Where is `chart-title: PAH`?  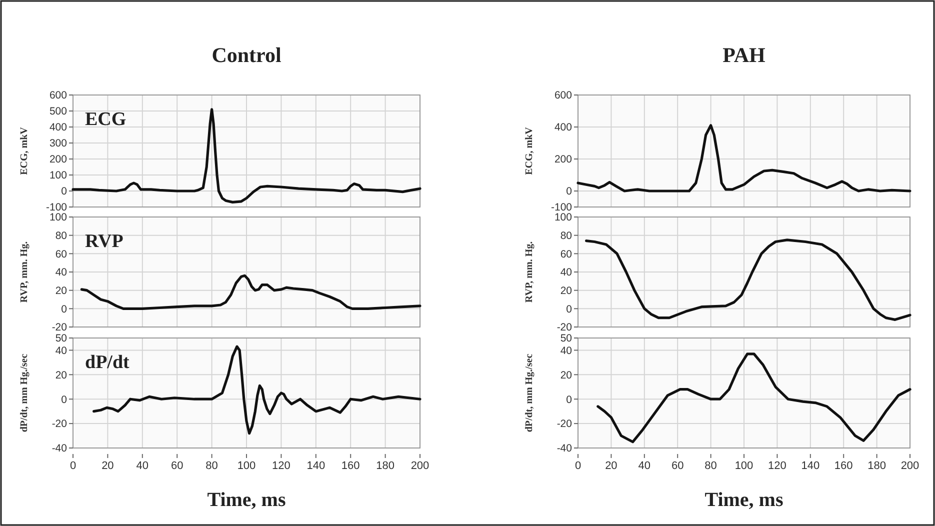
chart-title: PAH is located at coordinates (744, 55).